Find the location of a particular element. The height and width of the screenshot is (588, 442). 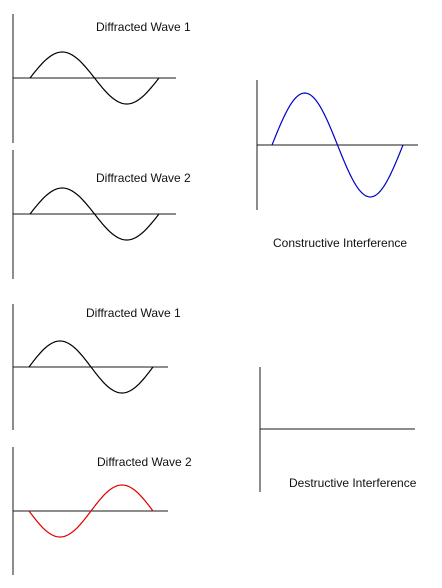

destructive-wave2-label: Diffracted Wave 2 is located at coordinates (144, 462).